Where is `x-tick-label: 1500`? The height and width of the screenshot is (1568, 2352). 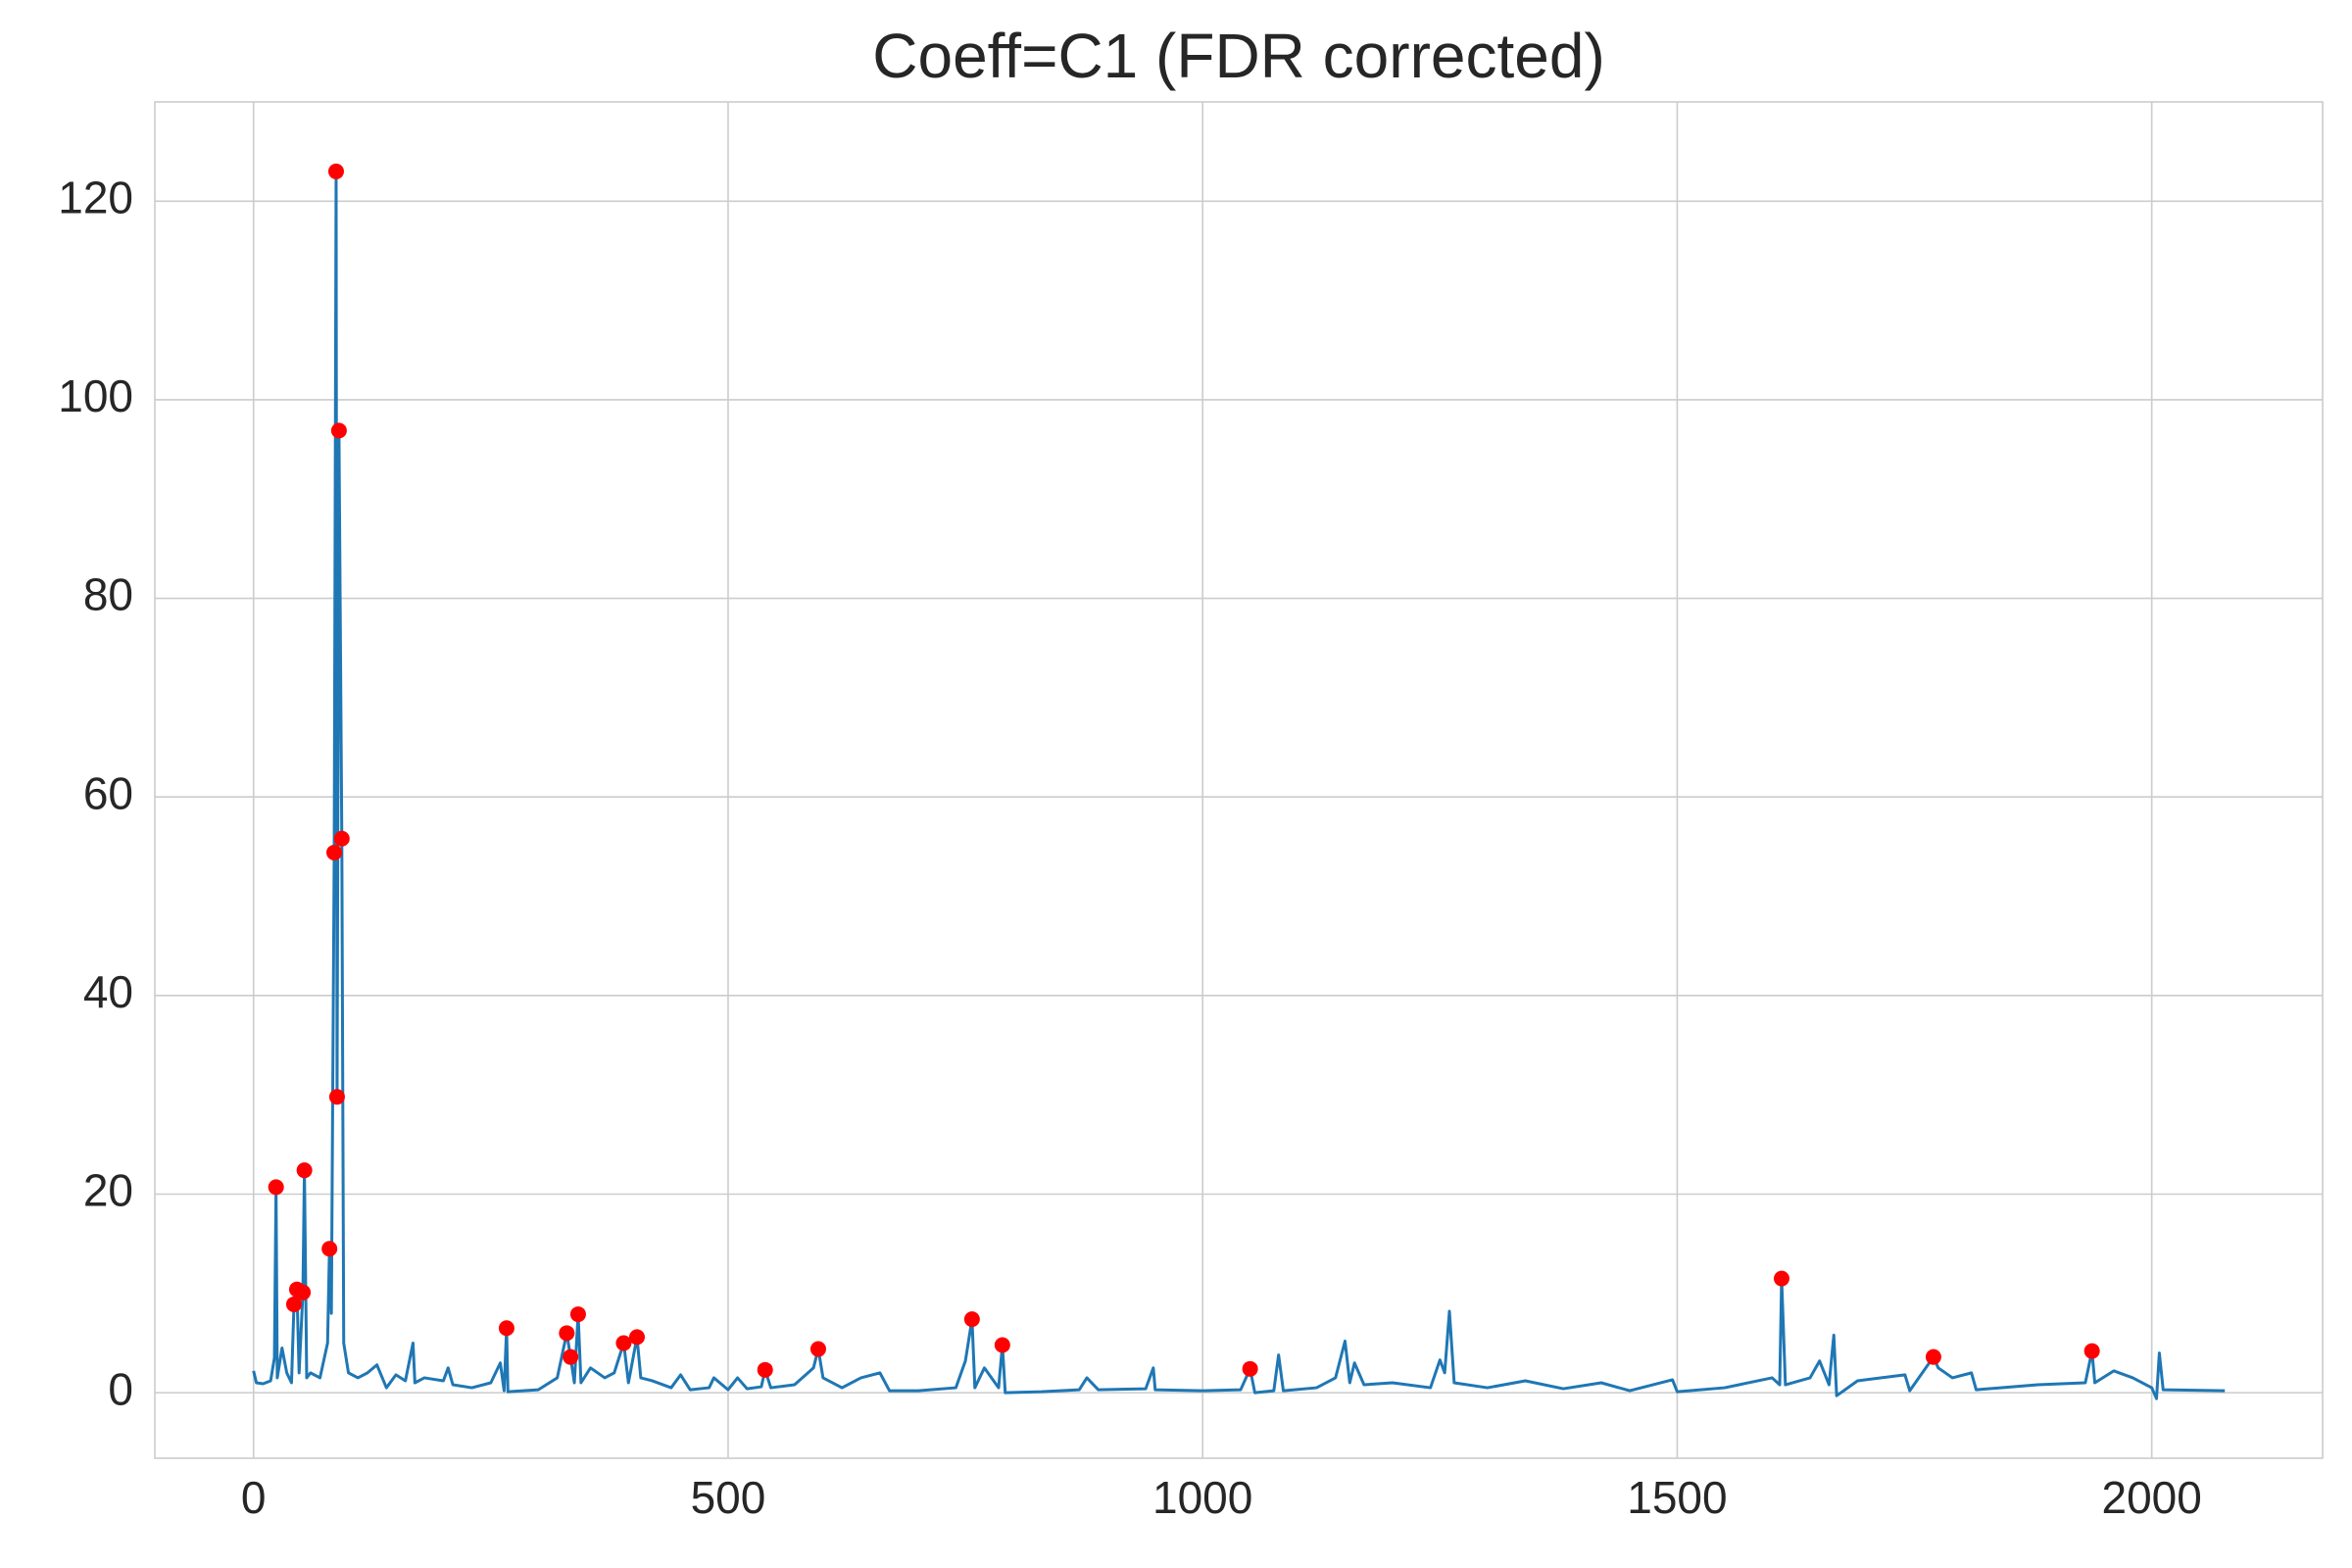
x-tick-label: 1500 is located at coordinates (1677, 1497).